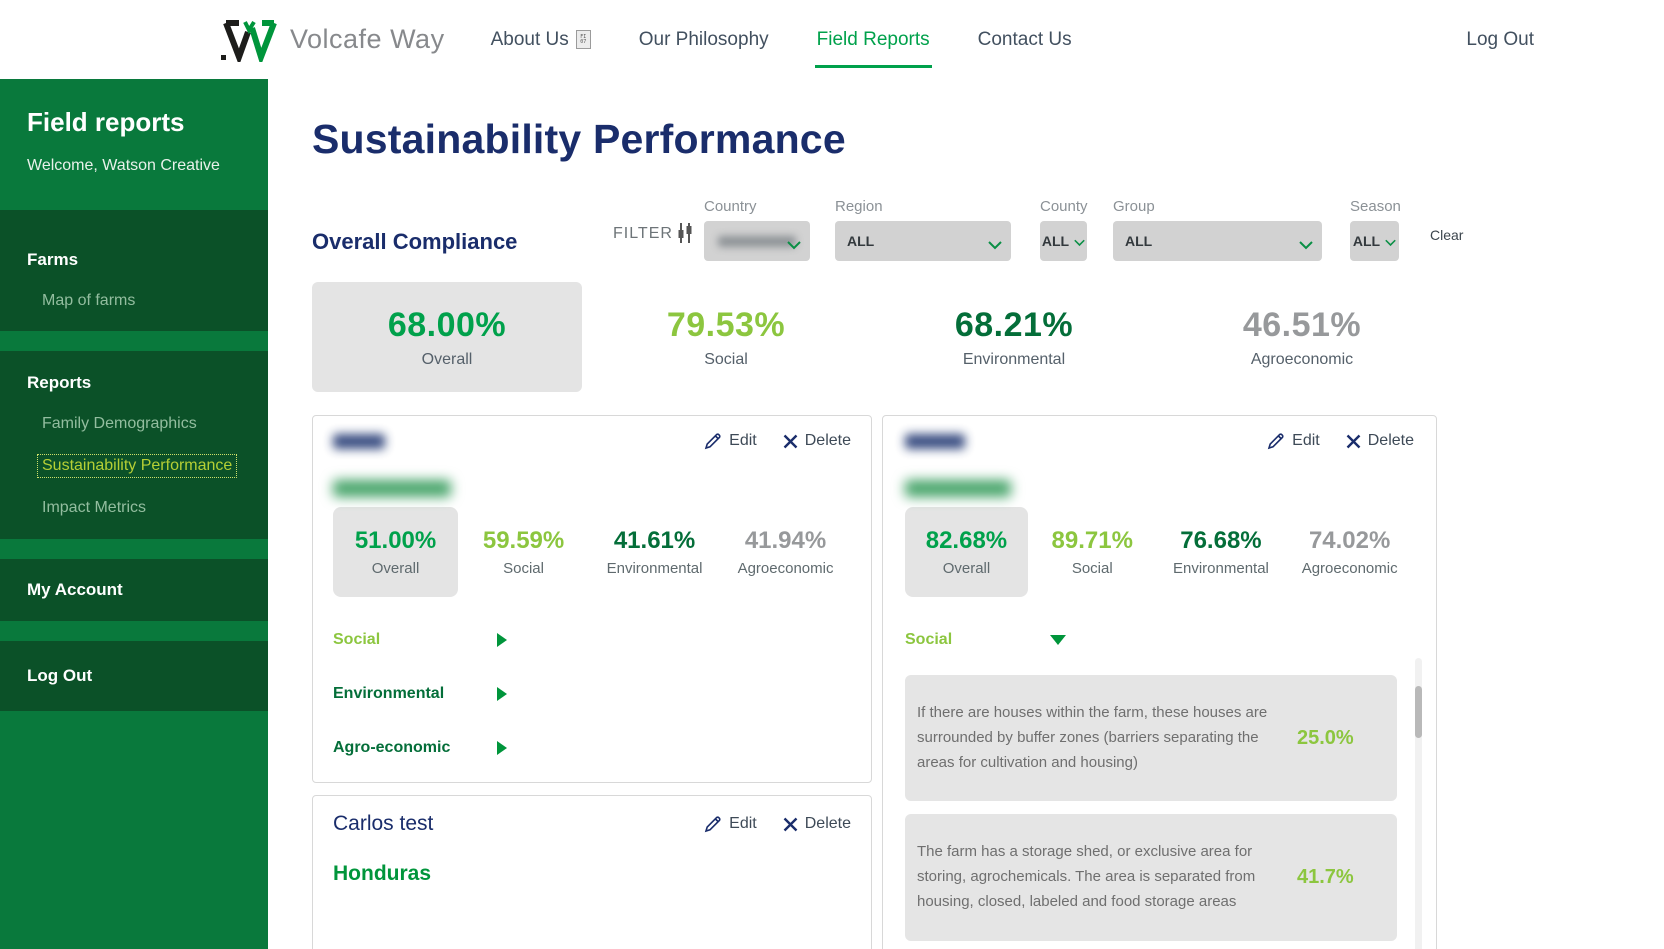 This screenshot has height=949, width=1664. What do you see at coordinates (1375, 206) in the screenshot?
I see `filter-season-label: Season` at bounding box center [1375, 206].